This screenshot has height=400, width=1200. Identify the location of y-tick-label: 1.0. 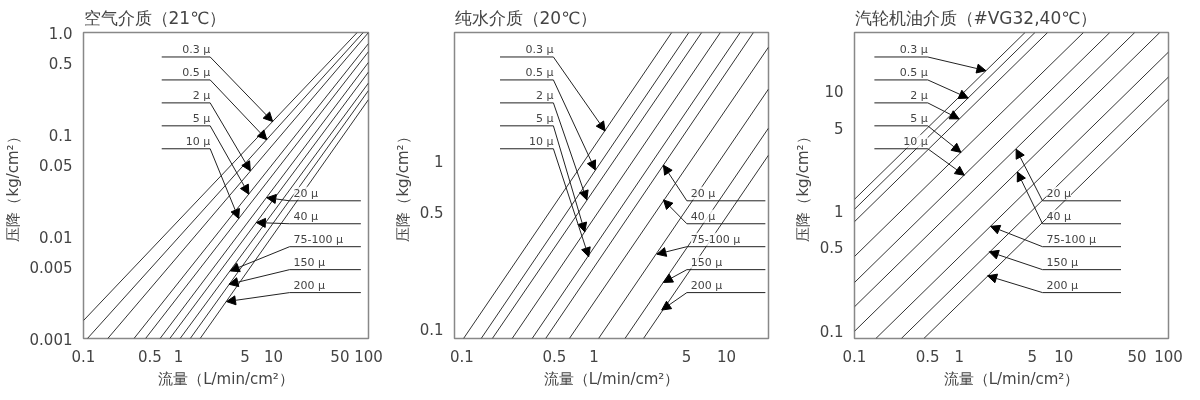
(60, 33).